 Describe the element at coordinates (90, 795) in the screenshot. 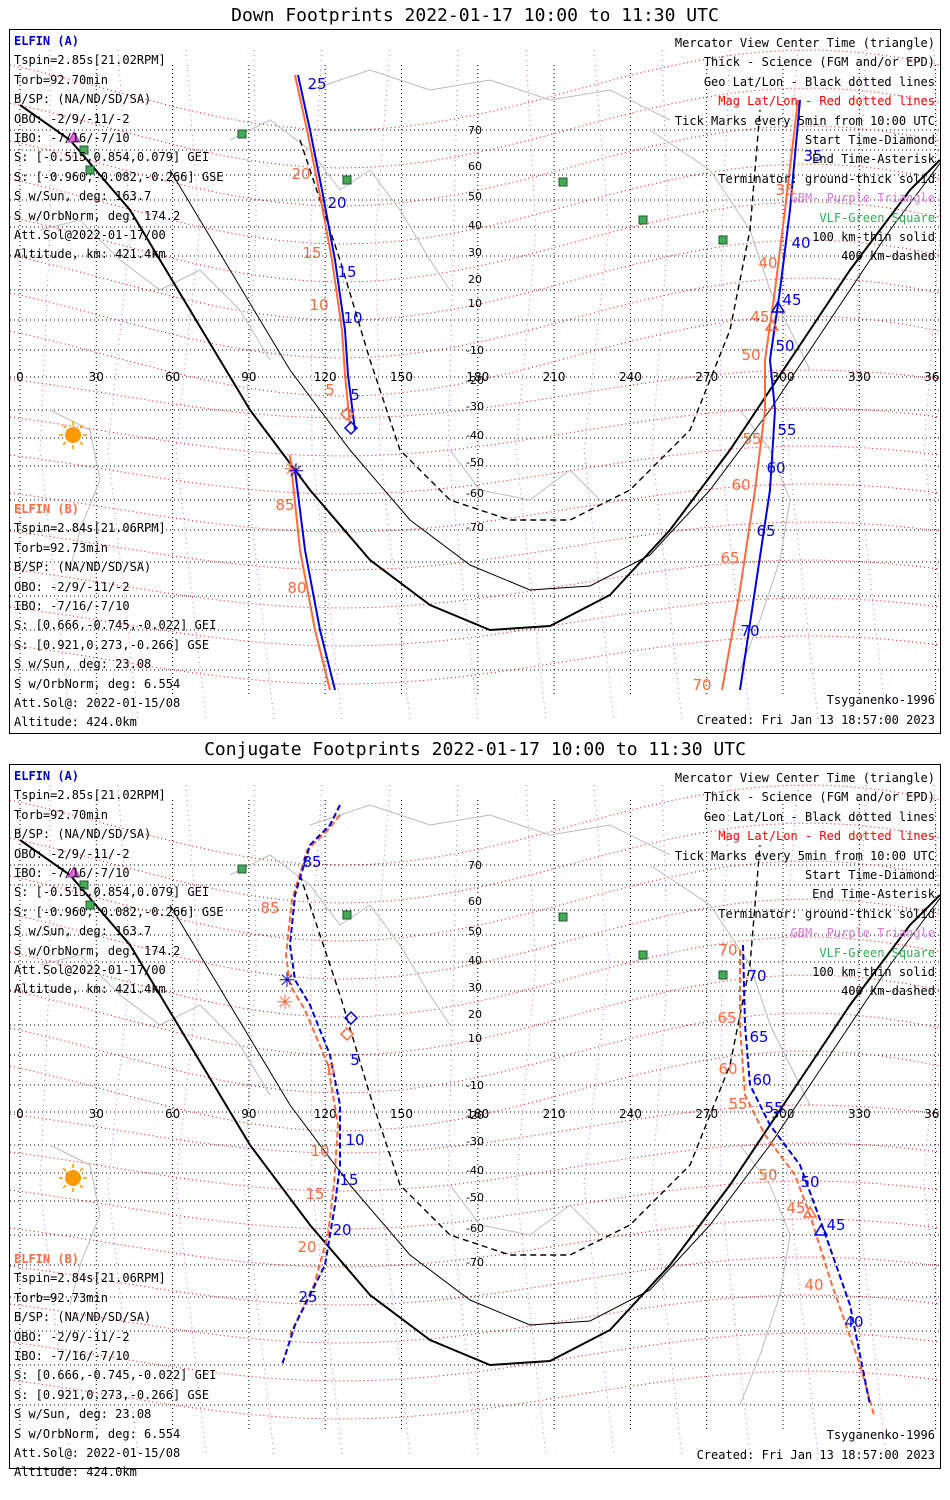

I see `info-line: Tspin=2.85s[21.02RPM]` at that location.